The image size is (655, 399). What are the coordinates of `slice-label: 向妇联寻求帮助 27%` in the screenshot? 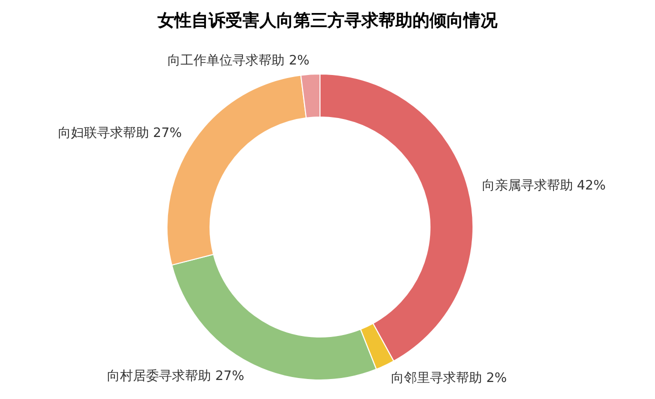 It's located at (120, 134).